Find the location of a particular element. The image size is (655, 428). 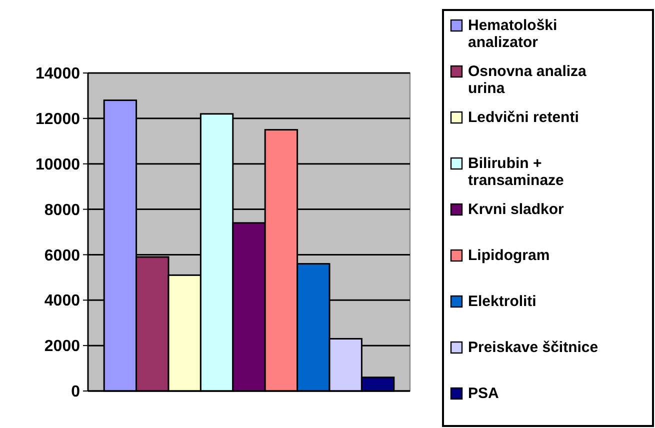

legend-label: Lipidogram is located at coordinates (509, 255).